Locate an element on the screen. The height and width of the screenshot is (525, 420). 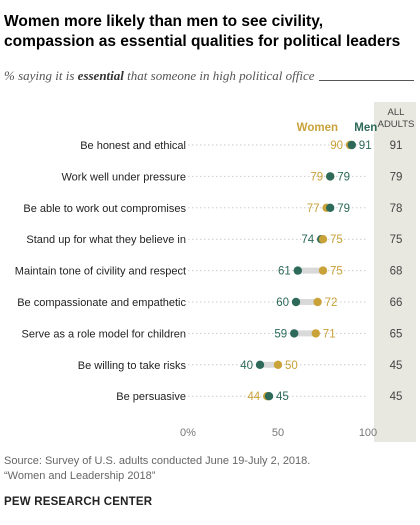
subtitle-pre: % saying it is is located at coordinates (41, 75).